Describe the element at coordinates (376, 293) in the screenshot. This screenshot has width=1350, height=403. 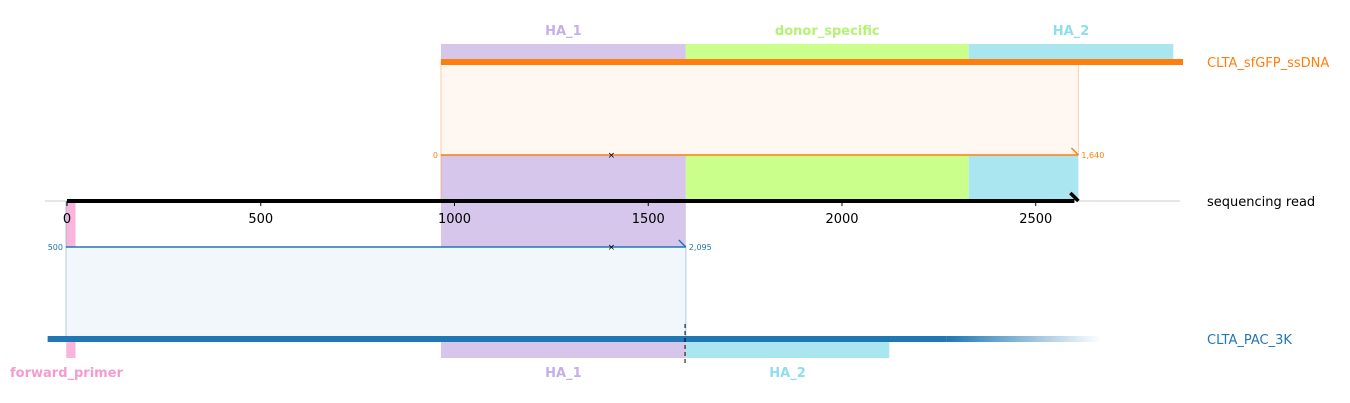
I see `bottom-alignment-region` at that location.